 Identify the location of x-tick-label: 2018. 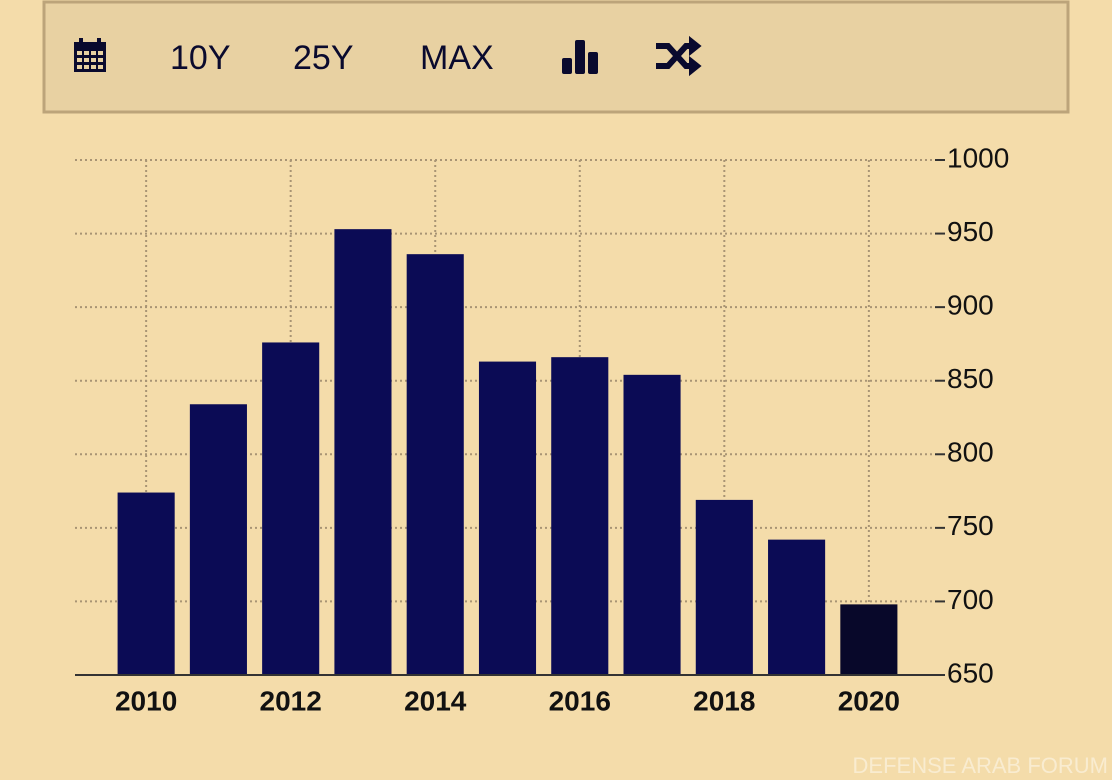
(724, 700).